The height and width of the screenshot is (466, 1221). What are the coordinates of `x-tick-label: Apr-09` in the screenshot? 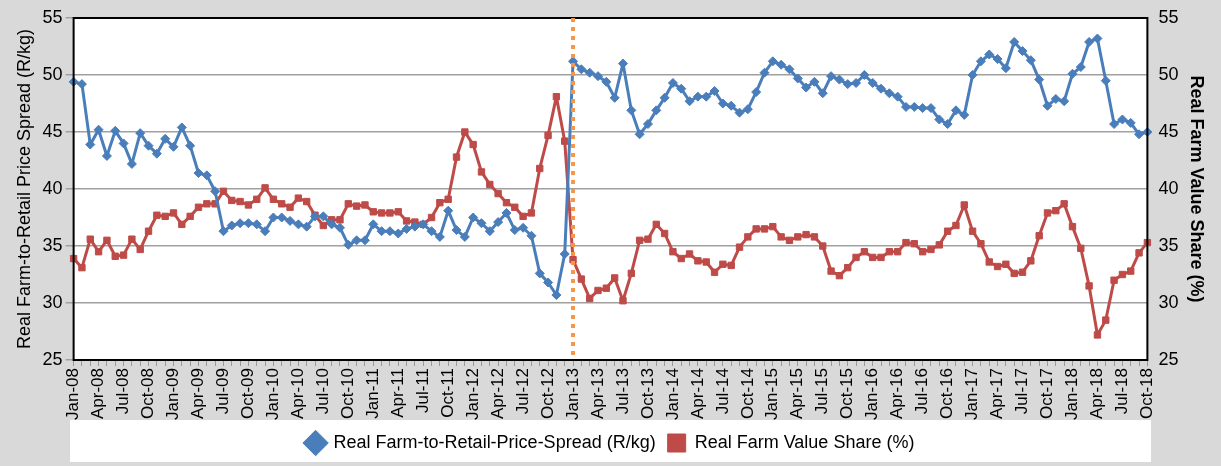 It's located at (198, 394).